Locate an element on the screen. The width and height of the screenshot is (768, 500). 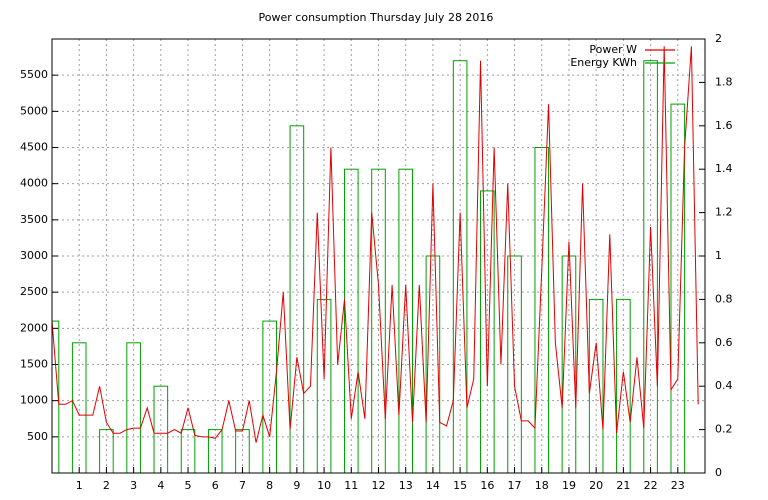
x-tick-label: 12 is located at coordinates (379, 485).